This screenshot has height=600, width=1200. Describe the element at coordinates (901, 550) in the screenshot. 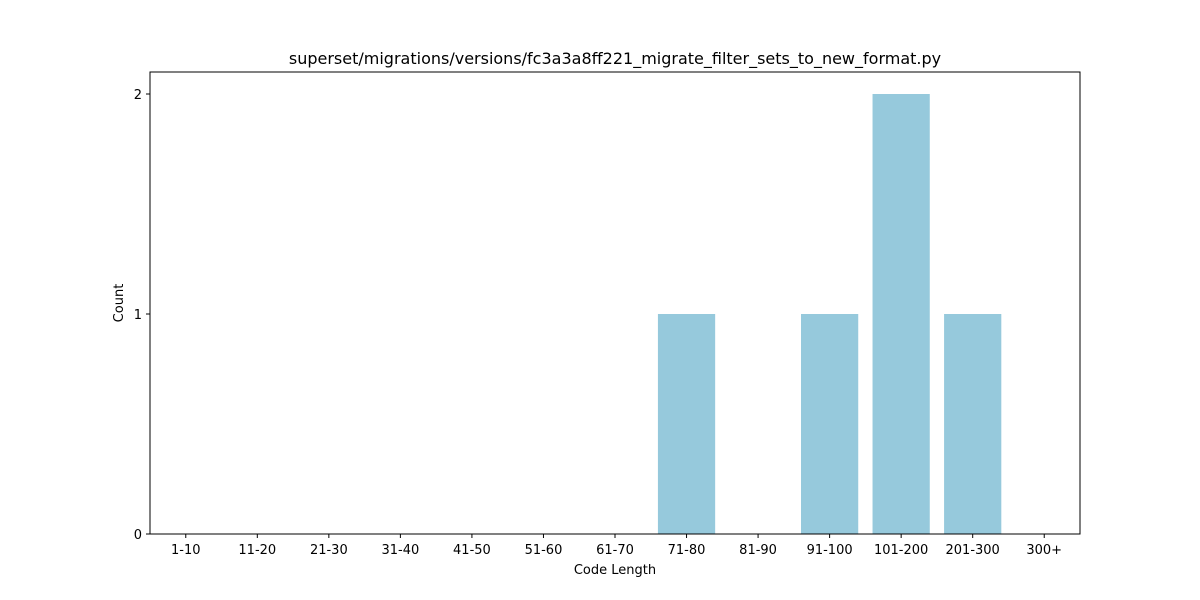

I see `x-tick-label: 101-200` at that location.